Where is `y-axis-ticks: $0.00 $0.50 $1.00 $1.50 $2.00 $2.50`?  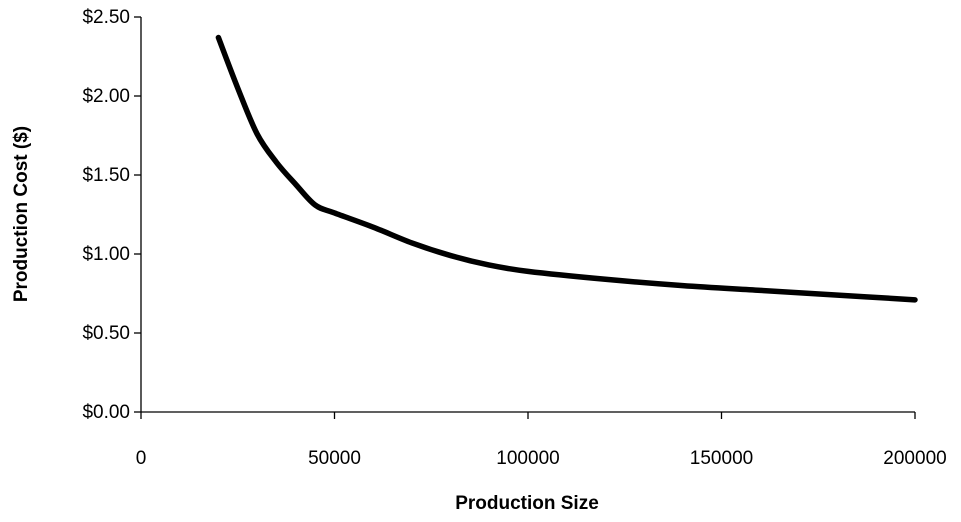
y-axis-ticks: $0.00 $0.50 $1.00 $1.50 $2.00 $2.50 is located at coordinates (111, 215).